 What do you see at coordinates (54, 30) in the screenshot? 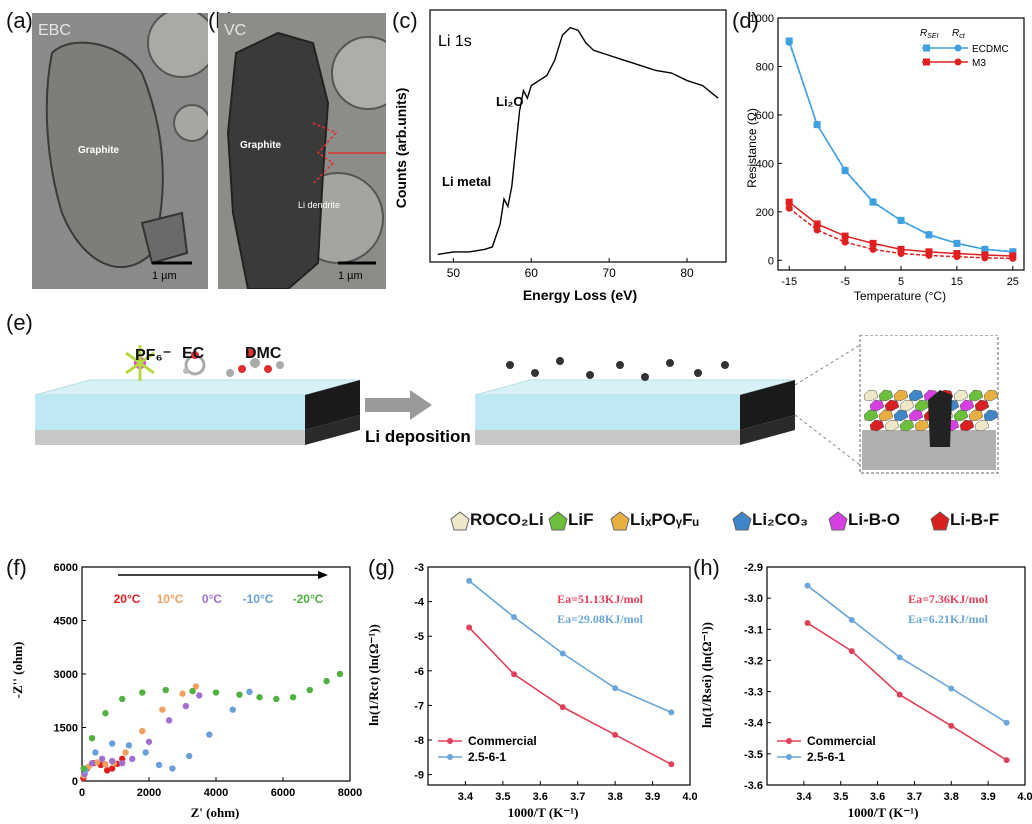
I see `tag-ebc: EBC` at bounding box center [54, 30].